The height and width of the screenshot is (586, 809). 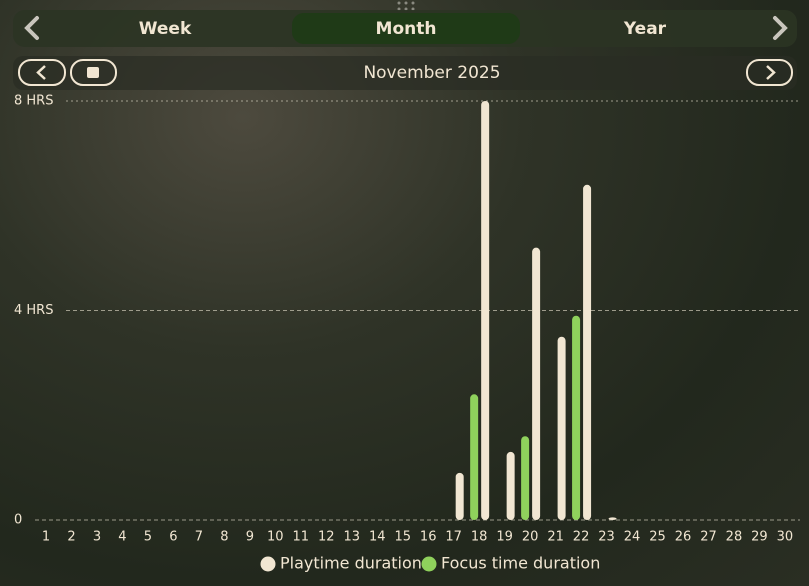 I want to click on x-tick-label: 13, so click(x=351, y=537).